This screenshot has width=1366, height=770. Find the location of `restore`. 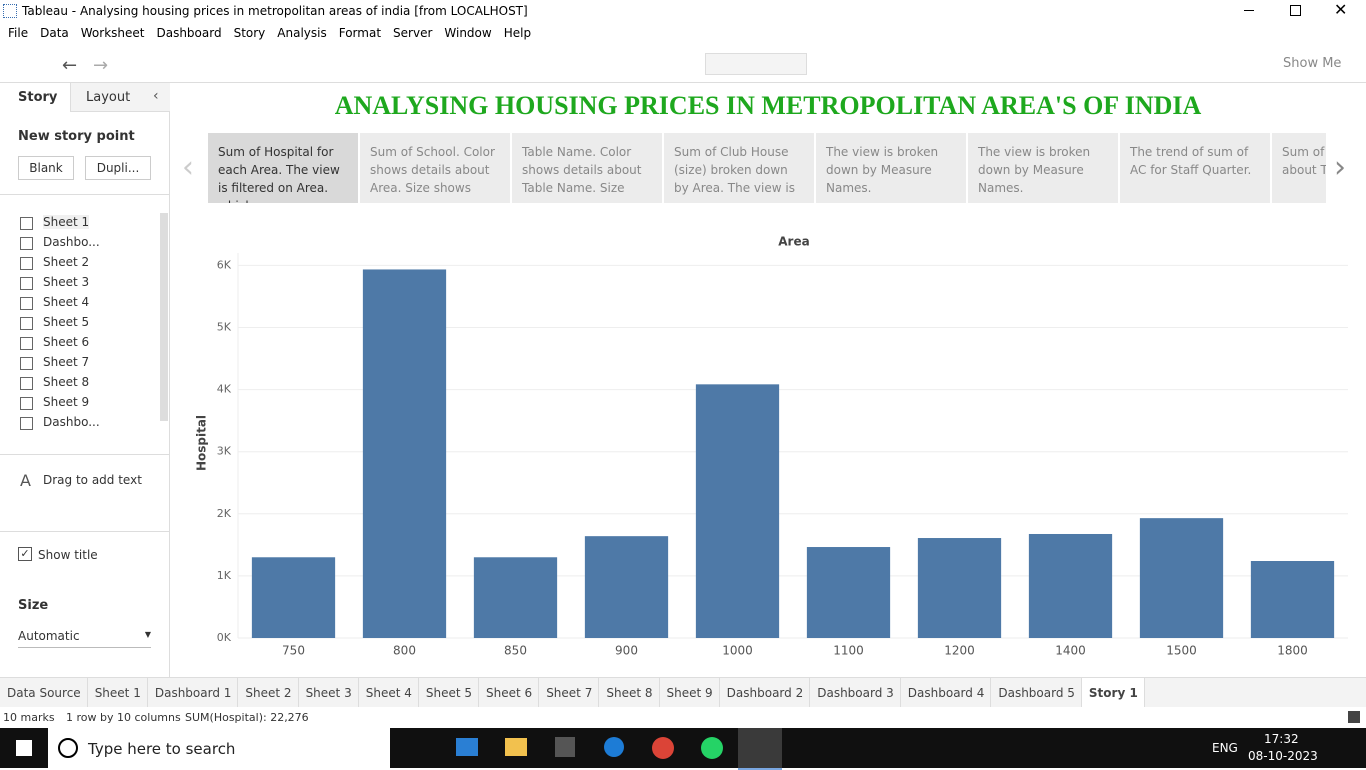

restore is located at coordinates (1295, 10).